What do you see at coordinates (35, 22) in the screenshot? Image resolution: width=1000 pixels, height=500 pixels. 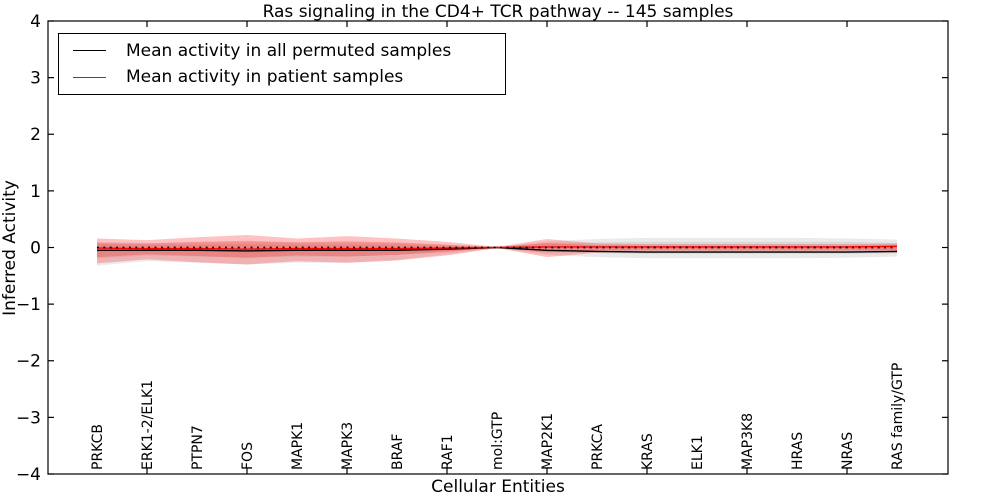 I see `y-tick-label: 4` at bounding box center [35, 22].